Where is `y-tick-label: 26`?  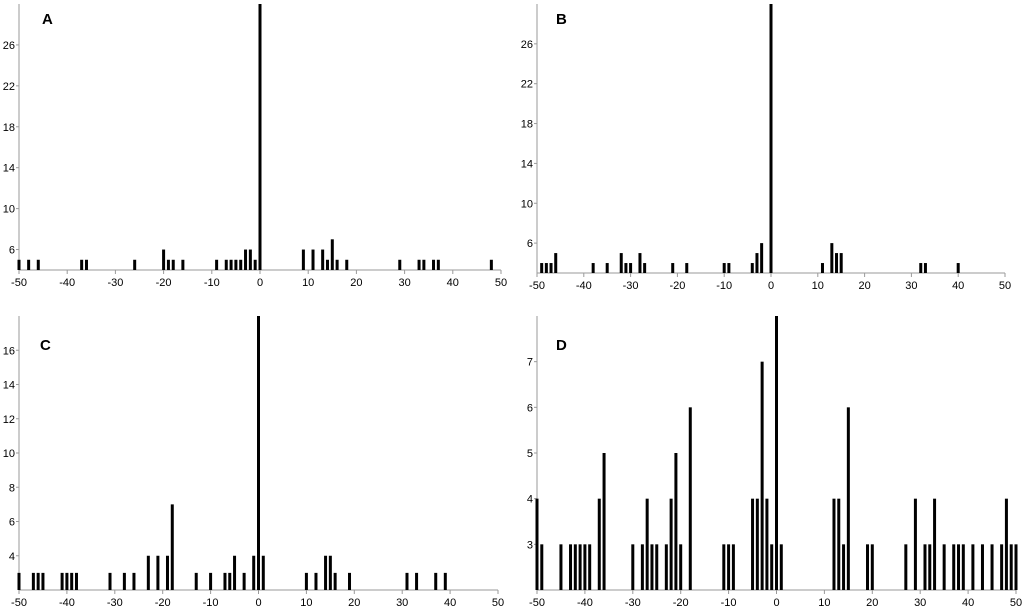 y-tick-label: 26 is located at coordinates (527, 45).